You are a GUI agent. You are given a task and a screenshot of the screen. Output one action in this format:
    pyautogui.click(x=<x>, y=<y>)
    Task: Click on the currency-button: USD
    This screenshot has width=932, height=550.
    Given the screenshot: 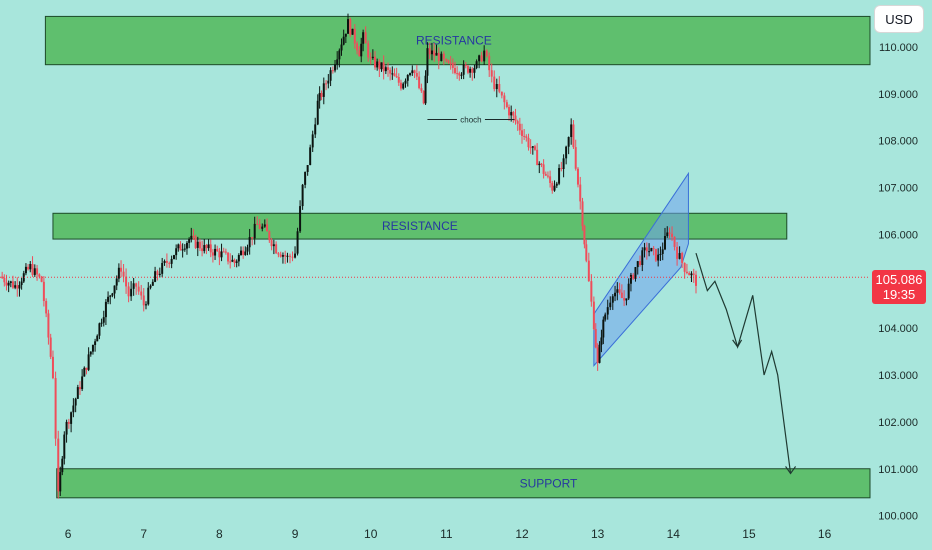 What is the action you would take?
    pyautogui.click(x=899, y=19)
    